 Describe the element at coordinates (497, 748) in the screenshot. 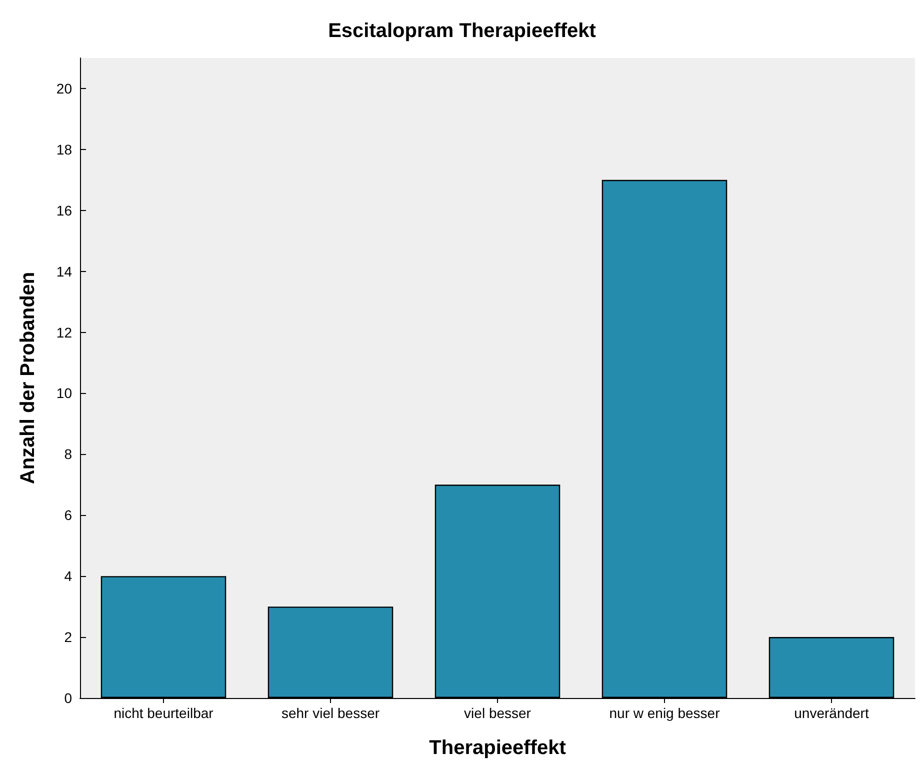

I see `x-axis-title: Therapieeffekt` at that location.